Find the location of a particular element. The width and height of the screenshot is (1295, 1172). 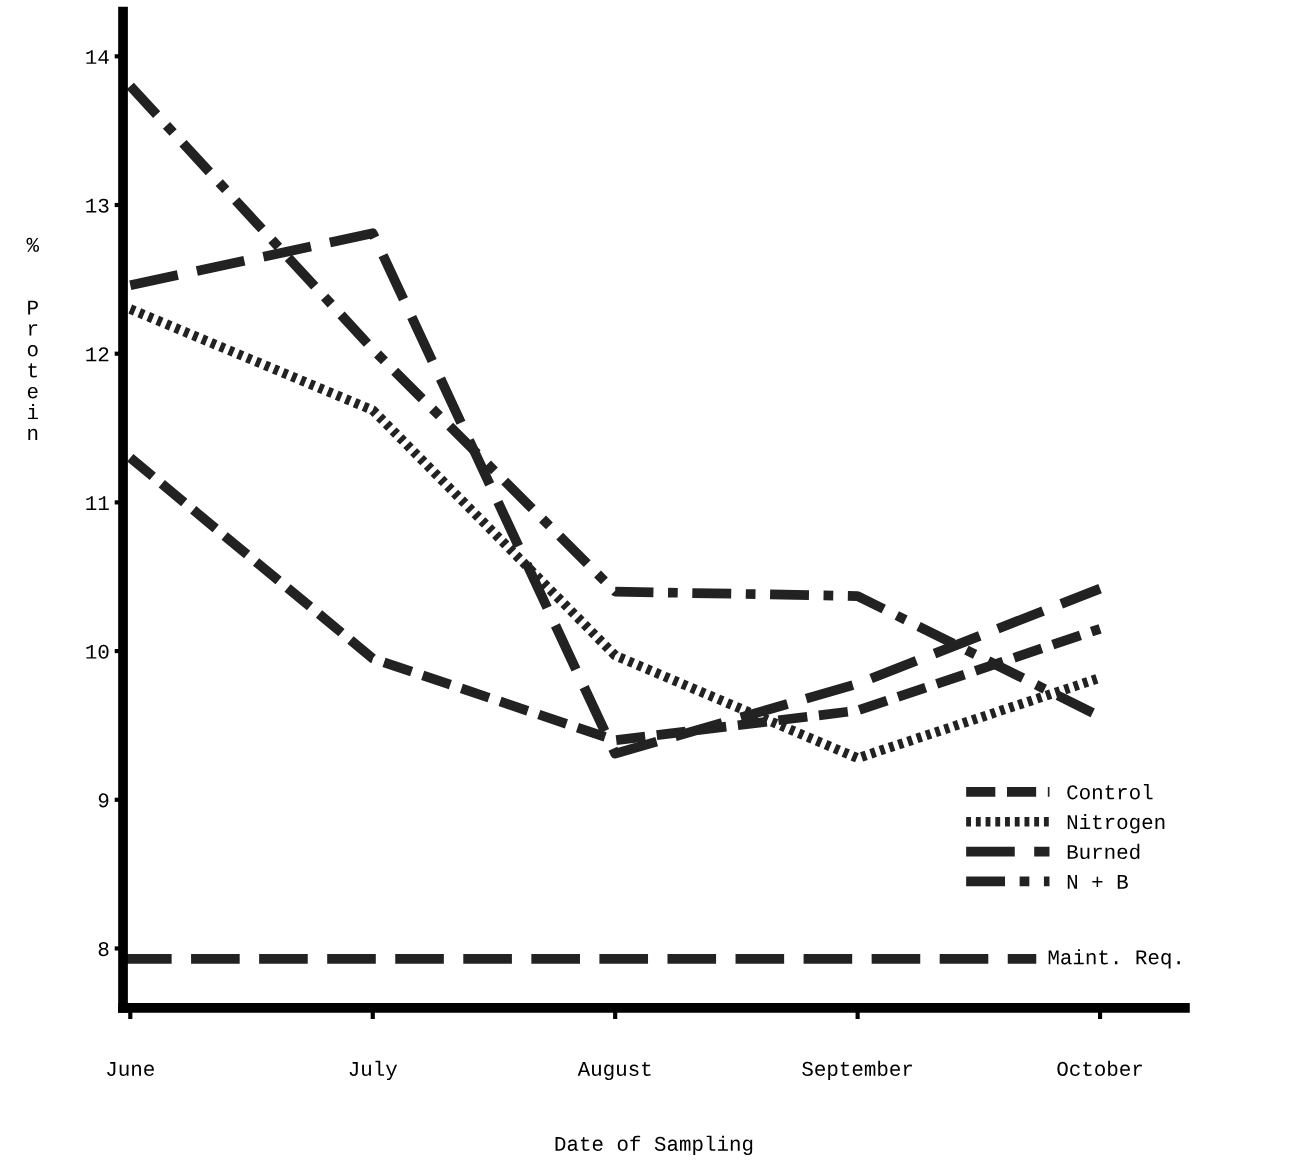

y-tick-label: 11 is located at coordinates (97, 503).